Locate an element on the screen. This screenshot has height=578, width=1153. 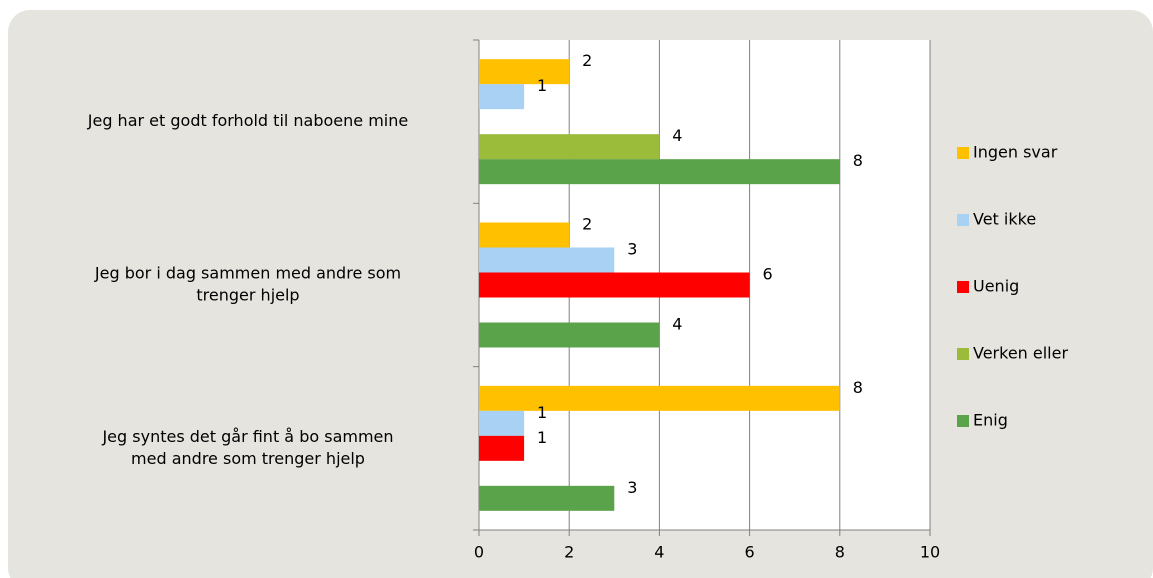
legend-label: Ingen svar is located at coordinates (1015, 152).